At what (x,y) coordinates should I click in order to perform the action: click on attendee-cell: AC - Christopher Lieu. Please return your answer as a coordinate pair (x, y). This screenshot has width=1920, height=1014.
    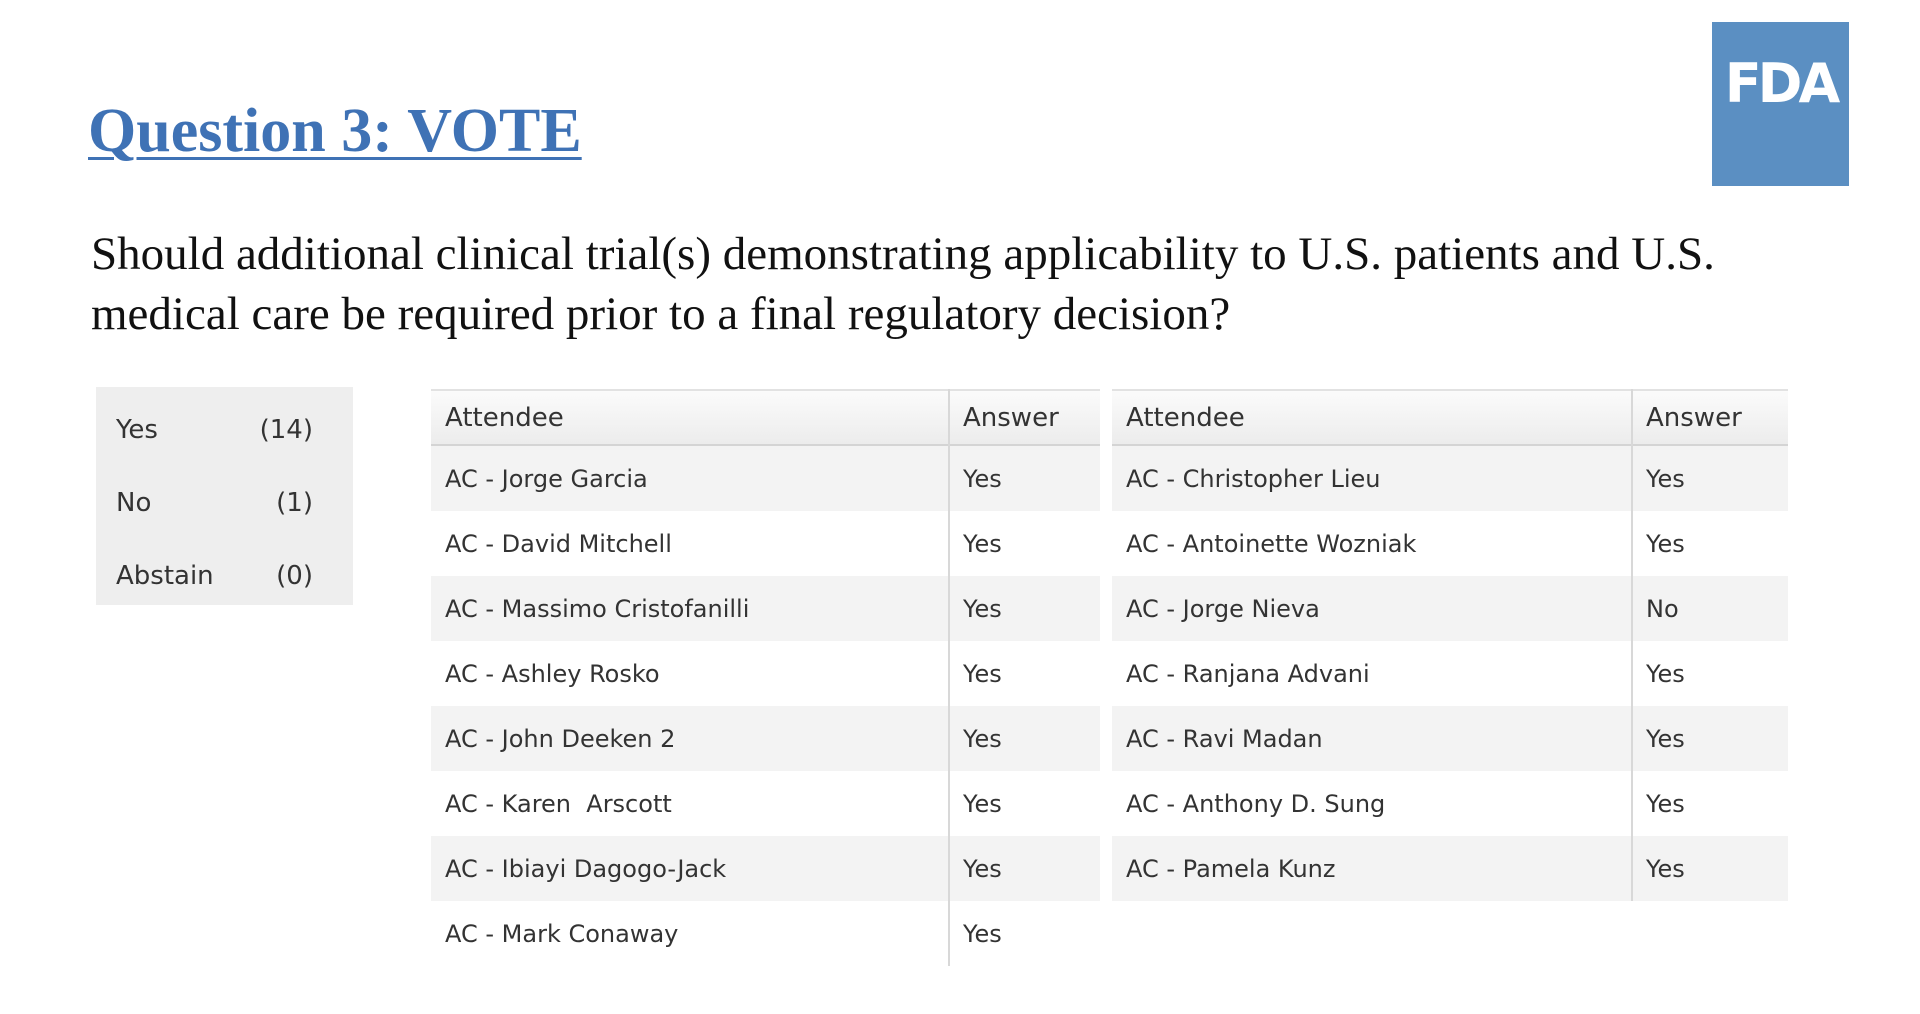
    Looking at the image, I should click on (1253, 478).